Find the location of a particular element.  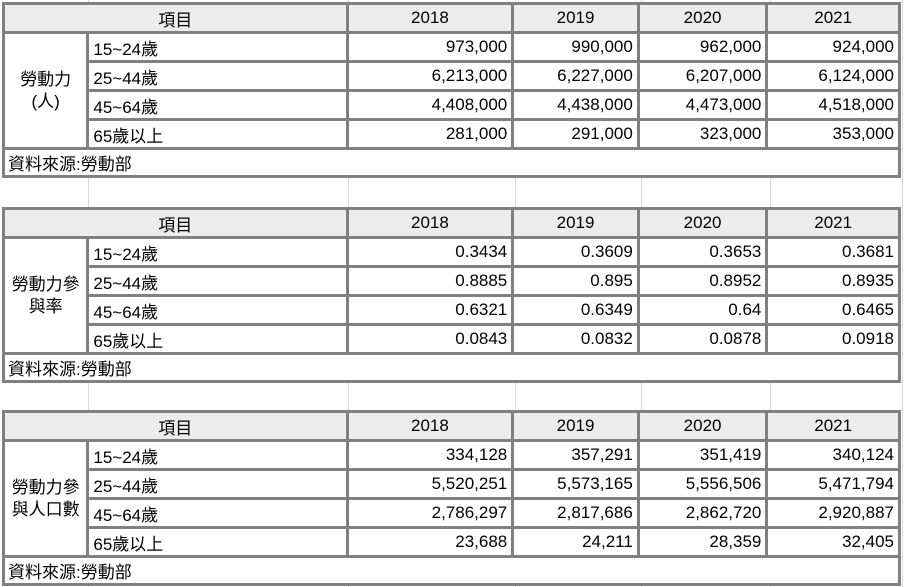

value-cell: 2,817,686 is located at coordinates (575, 513).